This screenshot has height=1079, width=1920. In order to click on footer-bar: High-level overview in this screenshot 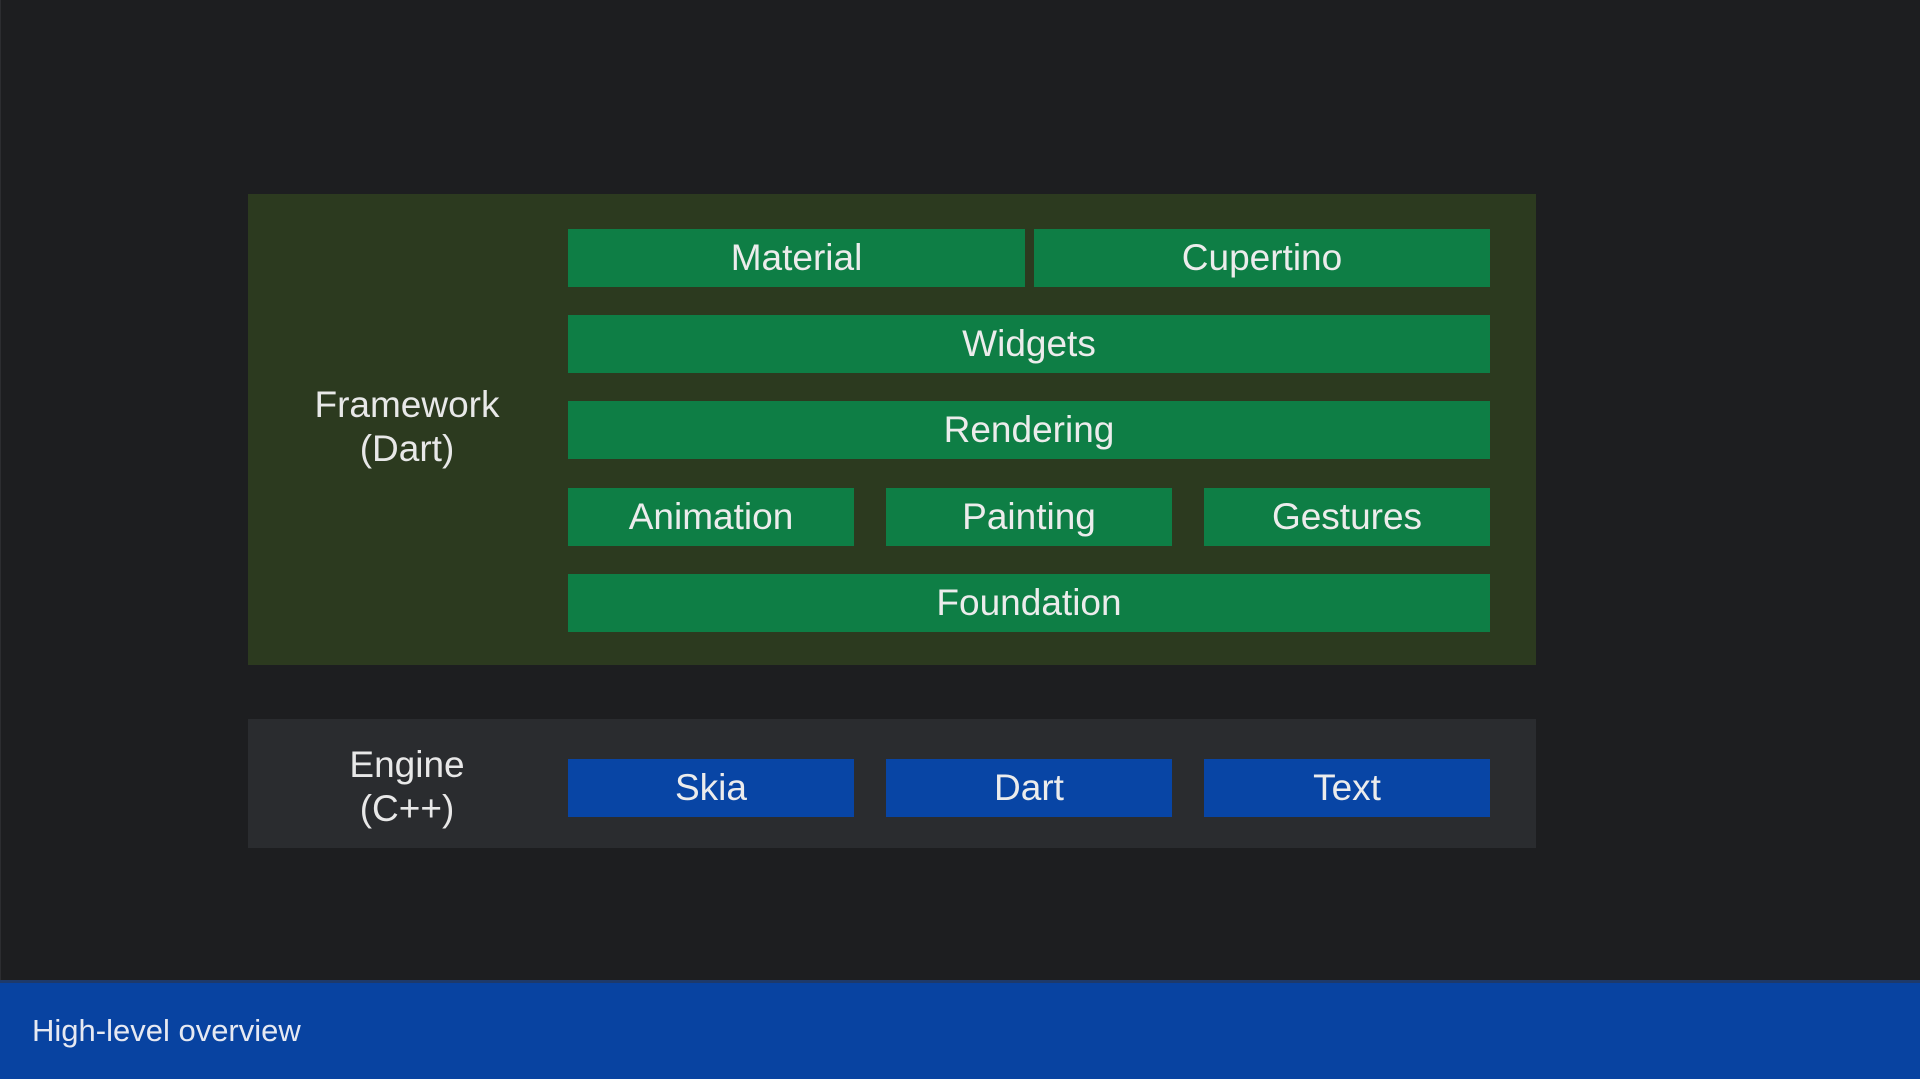, I will do `click(960, 1029)`.